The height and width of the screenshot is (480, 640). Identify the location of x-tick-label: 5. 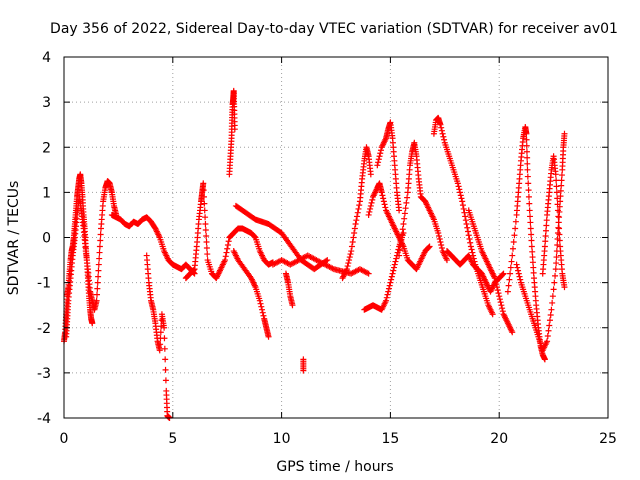
(172, 439).